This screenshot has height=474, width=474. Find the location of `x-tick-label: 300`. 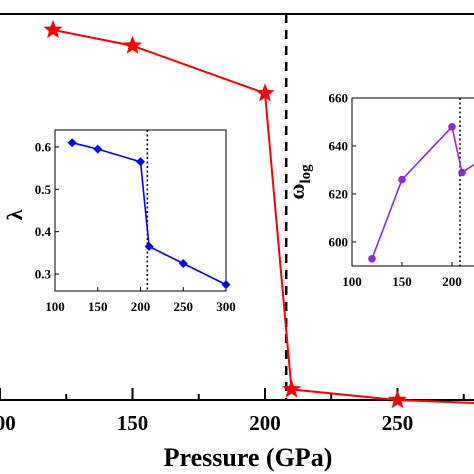

x-tick-label: 300 is located at coordinates (226, 306).